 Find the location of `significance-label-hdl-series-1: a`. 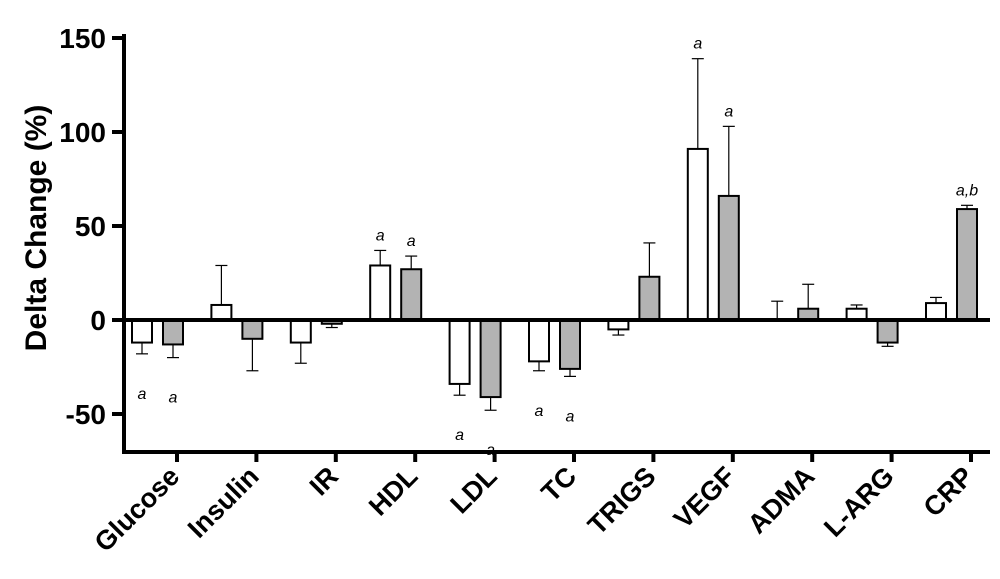

significance-label-hdl-series-1: a is located at coordinates (380, 235).